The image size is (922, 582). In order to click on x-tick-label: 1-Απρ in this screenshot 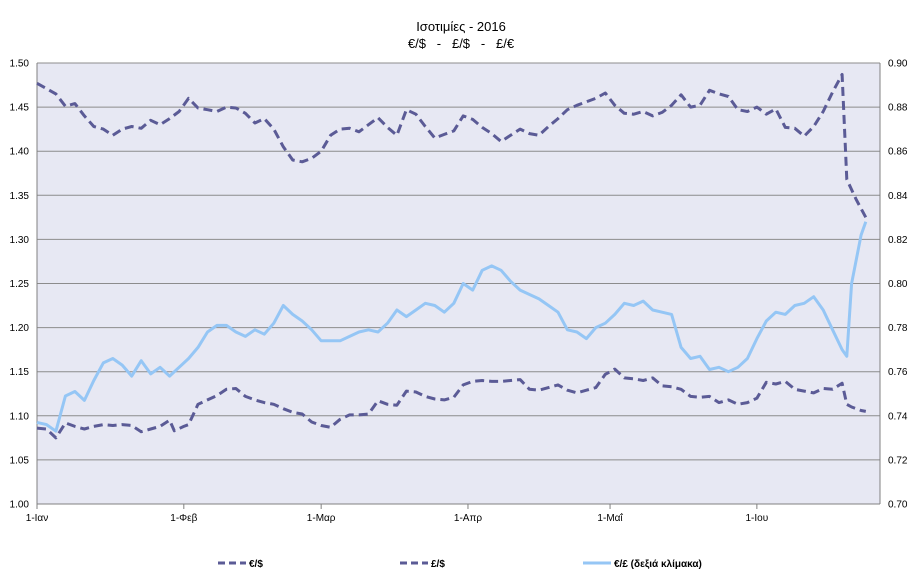, I will do `click(468, 518)`.